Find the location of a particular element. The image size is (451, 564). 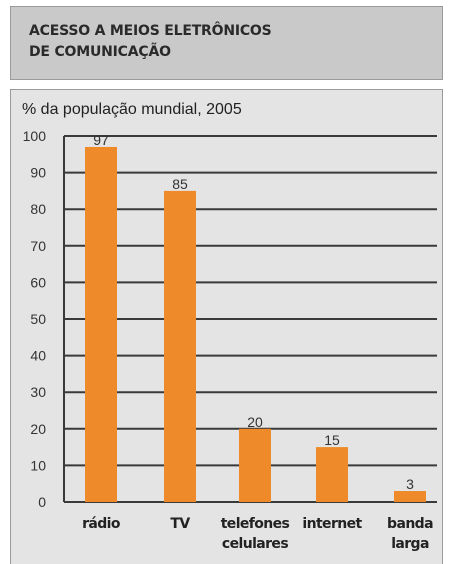

y-tick-label-60: 60 is located at coordinates (38, 282).